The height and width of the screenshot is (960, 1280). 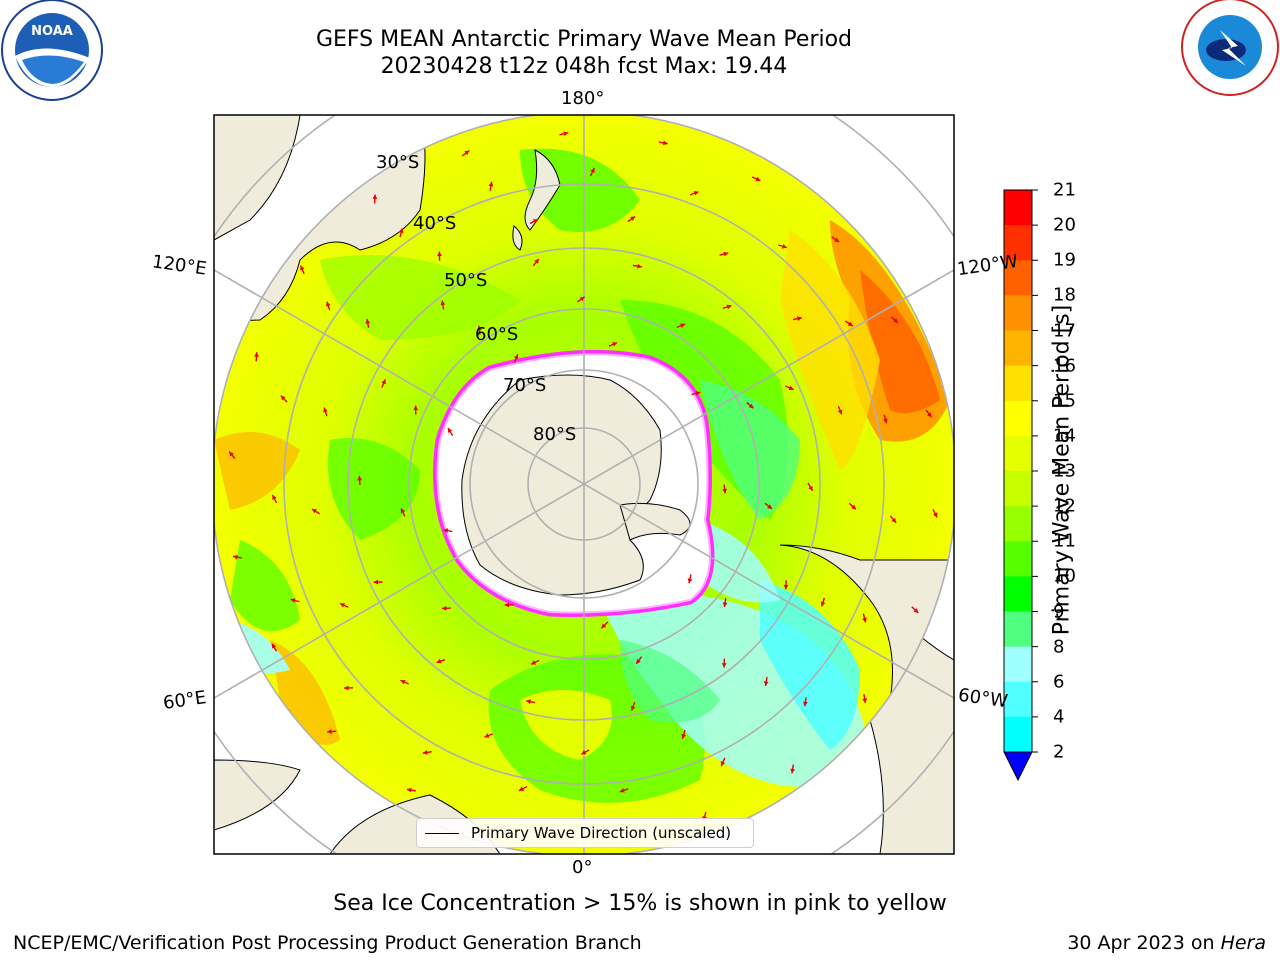 I want to click on map-legend: Primary Wave Direction (unscaled), so click(x=585, y=833).